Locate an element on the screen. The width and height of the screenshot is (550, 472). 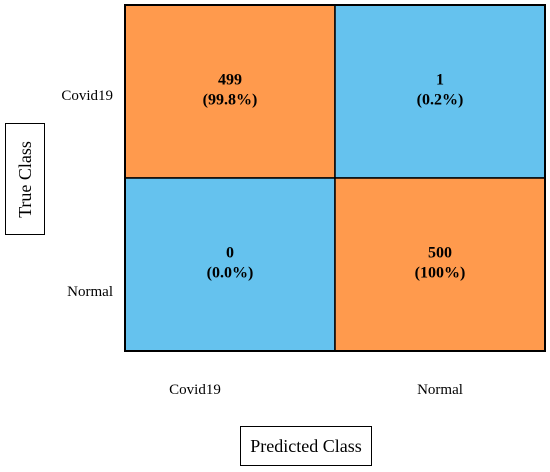
y-axis-label: True Class is located at coordinates (25, 179).